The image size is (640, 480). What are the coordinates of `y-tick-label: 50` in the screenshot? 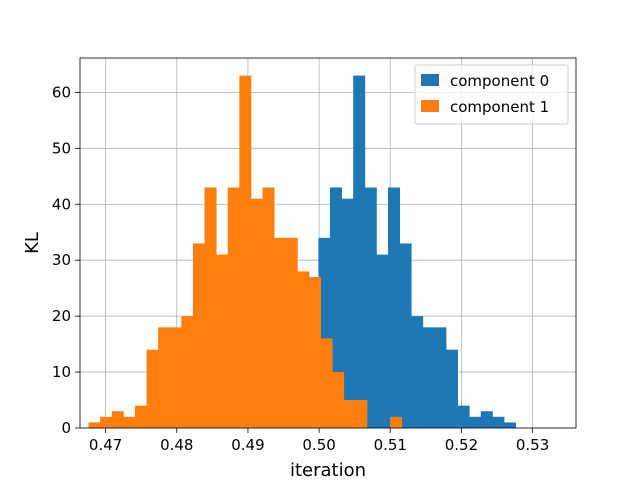 It's located at (61, 148).